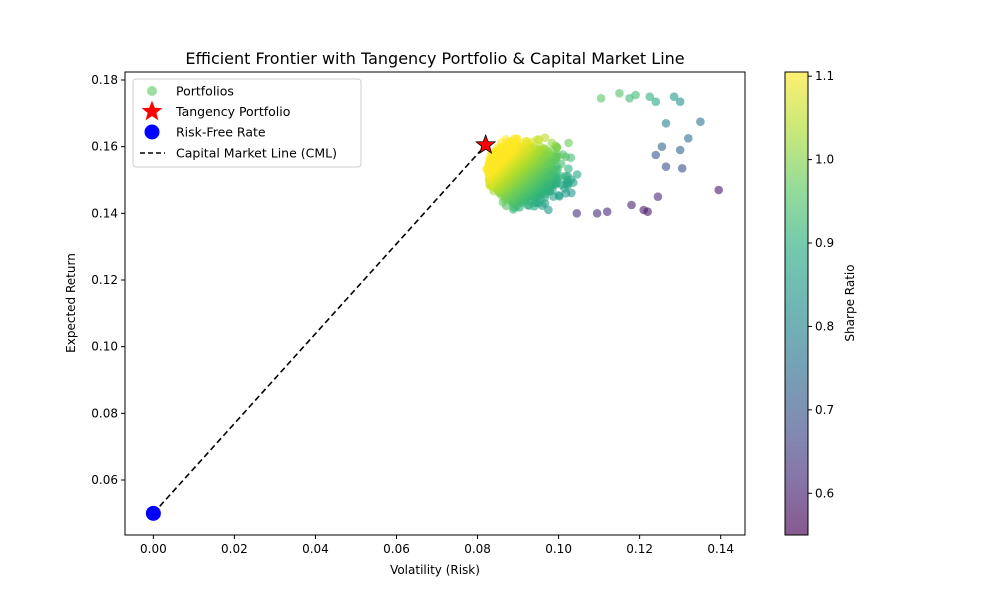 This screenshot has height=604, width=1000. What do you see at coordinates (104, 480) in the screenshot?
I see `y-tick-label: 0.06` at bounding box center [104, 480].